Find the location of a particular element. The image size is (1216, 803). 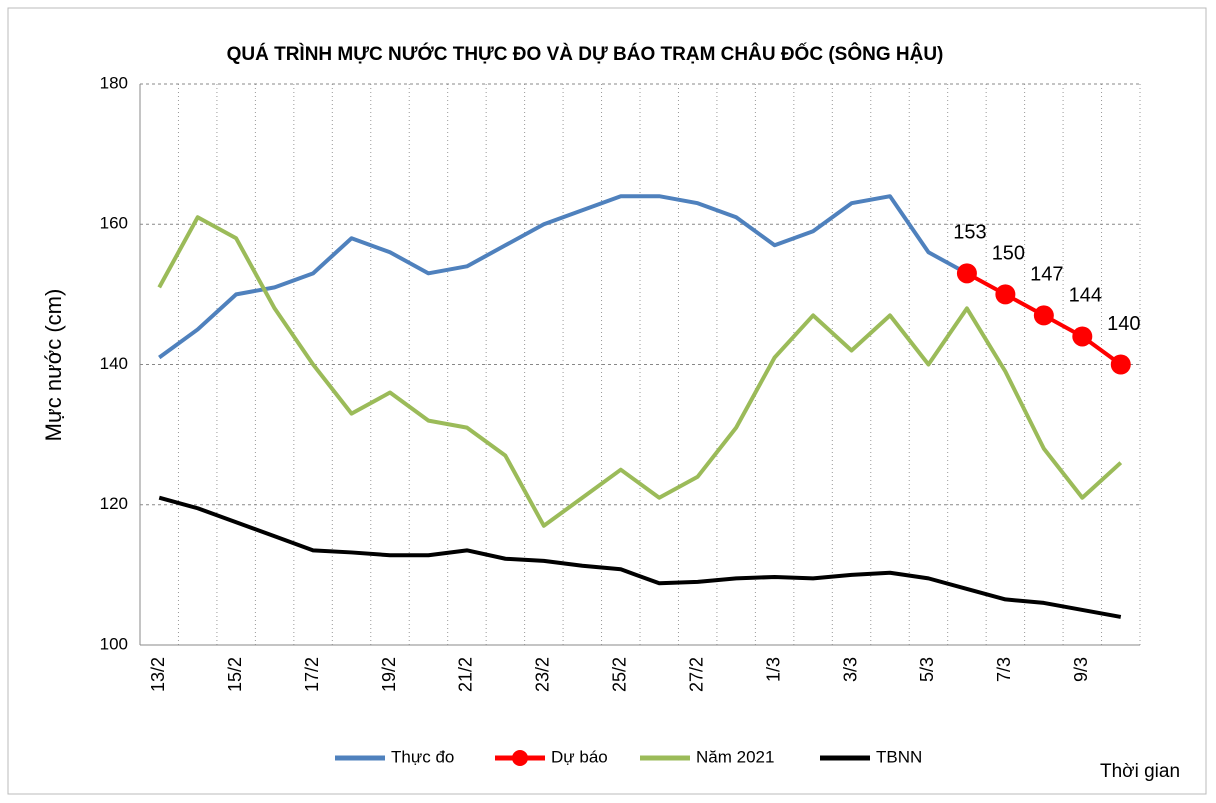

x-tick-label: 13/2 is located at coordinates (158, 674).